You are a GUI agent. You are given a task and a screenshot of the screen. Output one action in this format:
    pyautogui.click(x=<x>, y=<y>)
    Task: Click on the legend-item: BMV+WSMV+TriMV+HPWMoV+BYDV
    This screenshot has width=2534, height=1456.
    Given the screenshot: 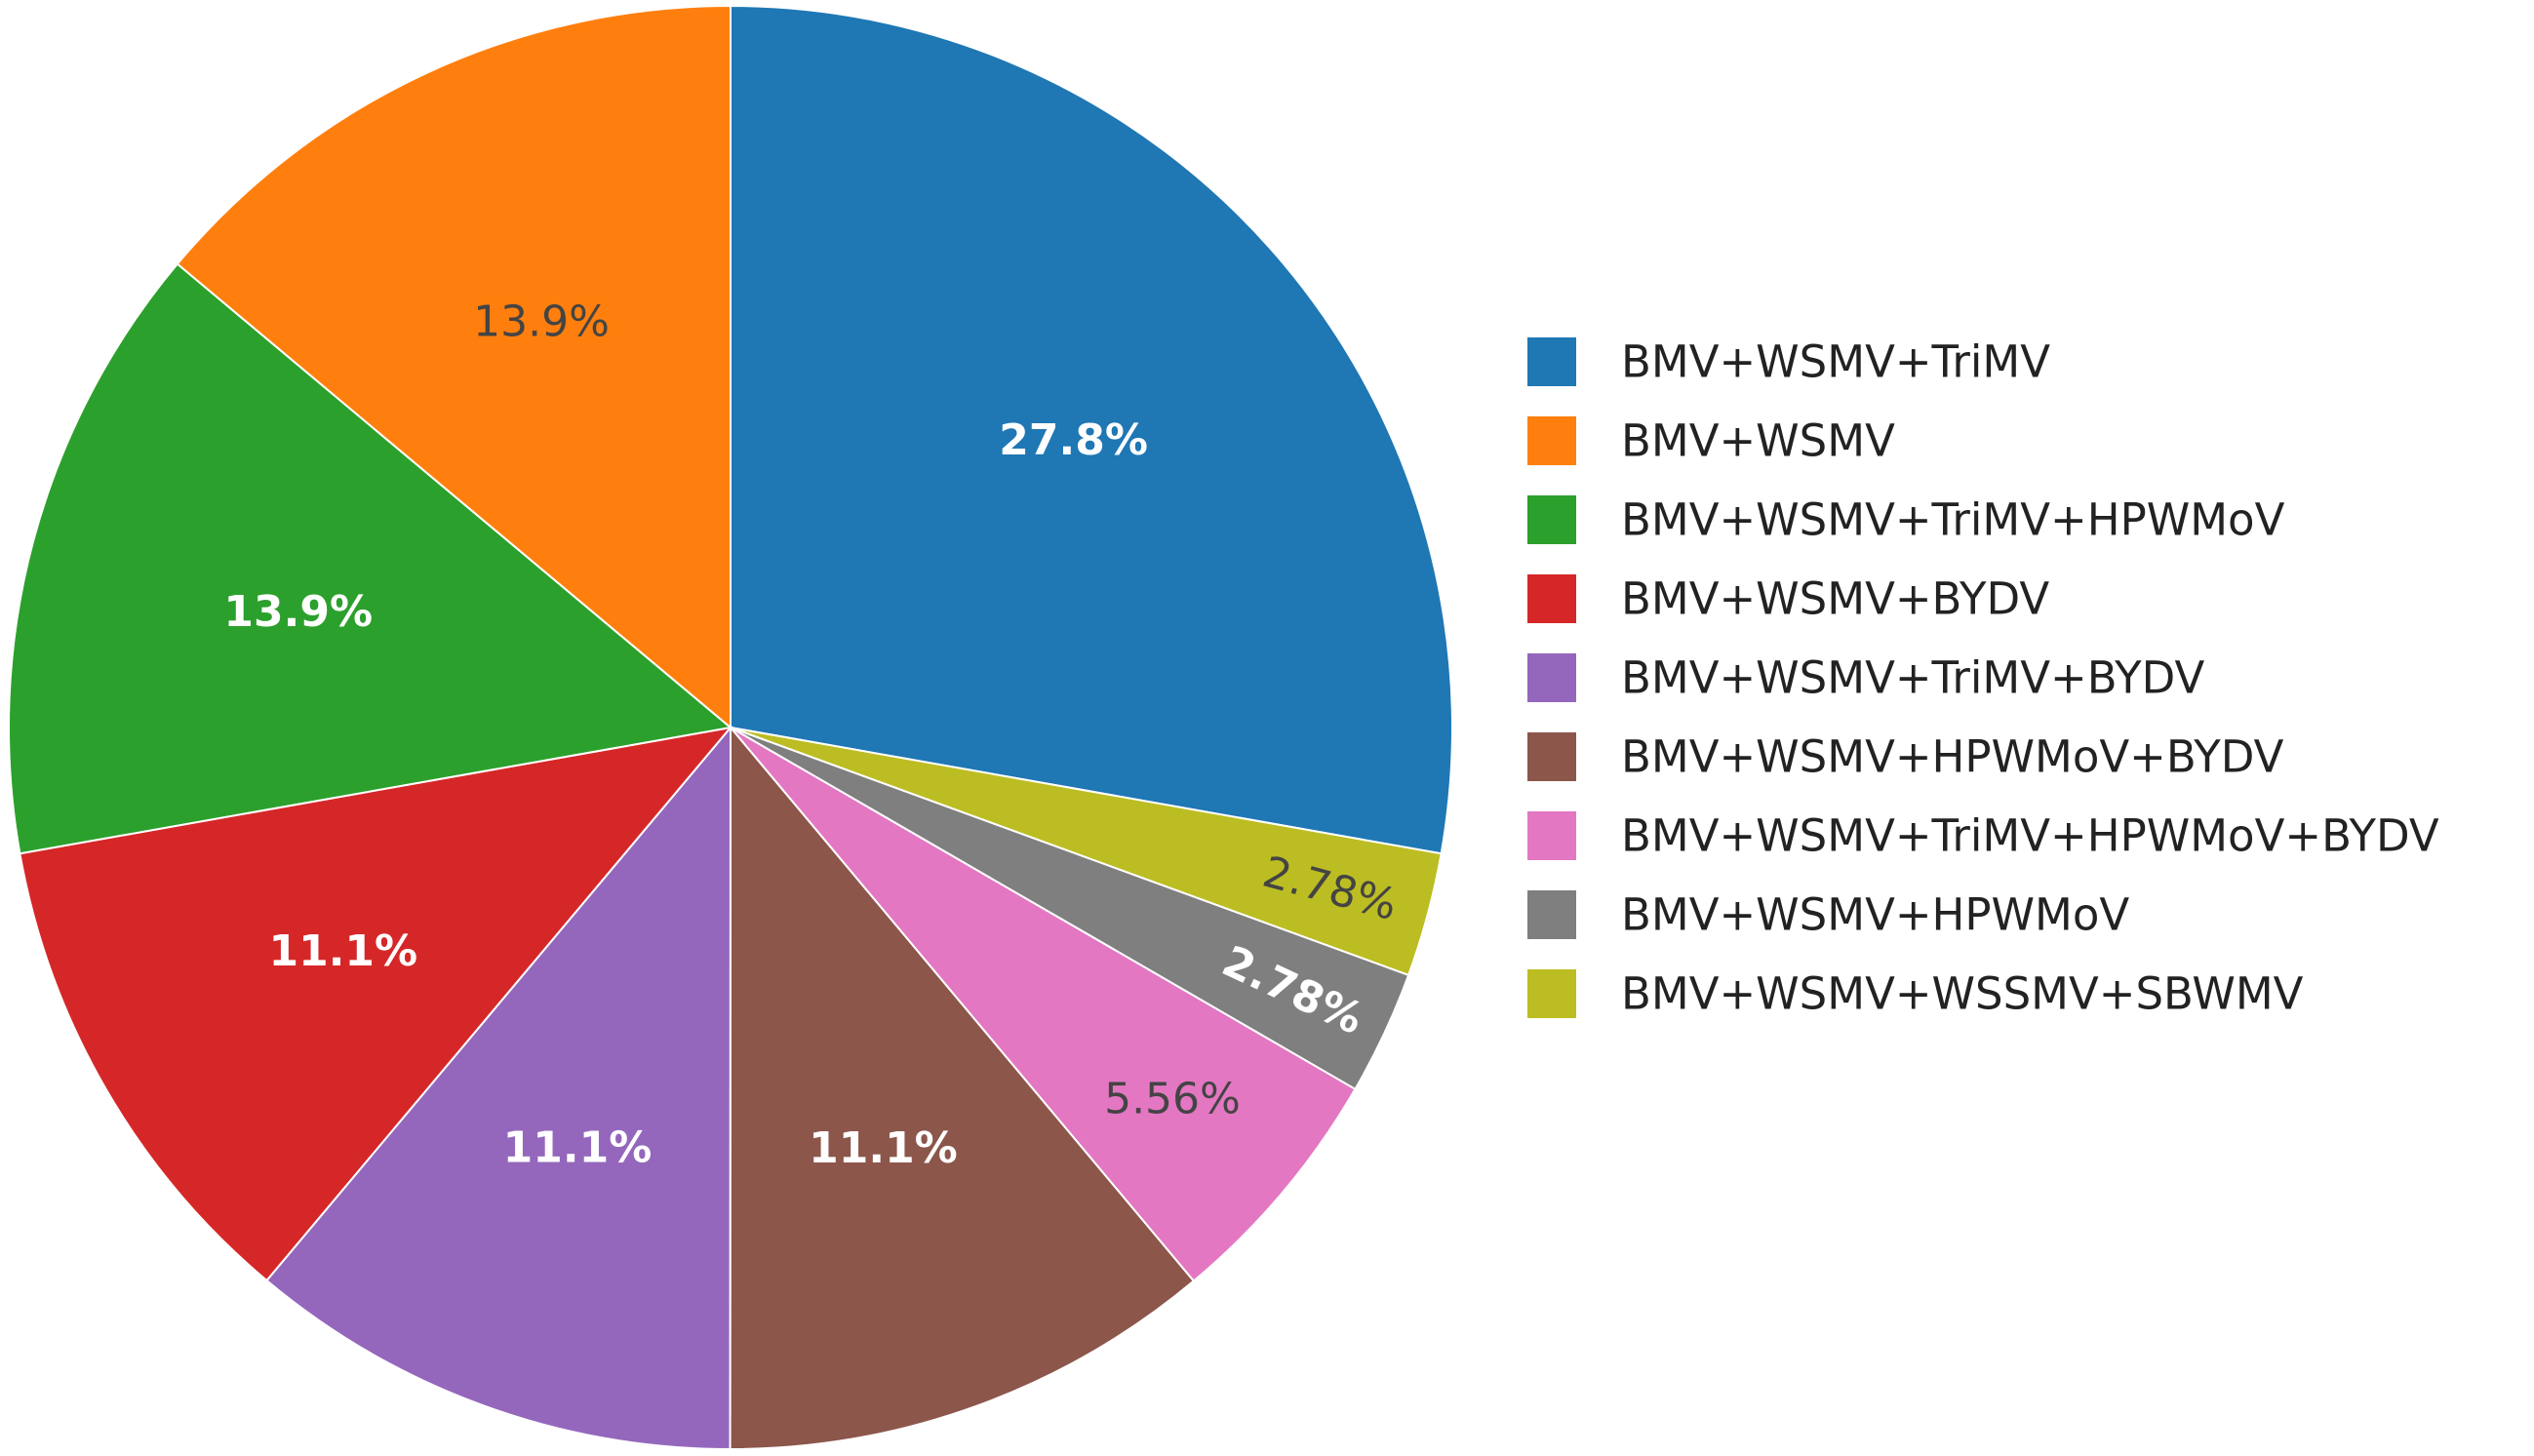 What is the action you would take?
    pyautogui.click(x=1983, y=836)
    